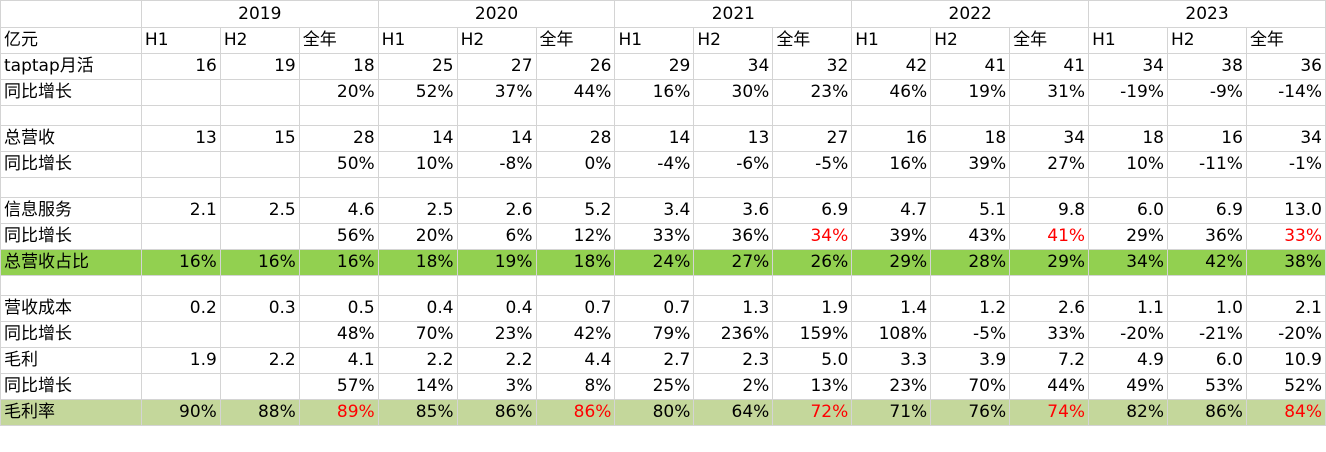 This screenshot has height=452, width=1326. I want to click on value-cell: 24%, so click(654, 262).